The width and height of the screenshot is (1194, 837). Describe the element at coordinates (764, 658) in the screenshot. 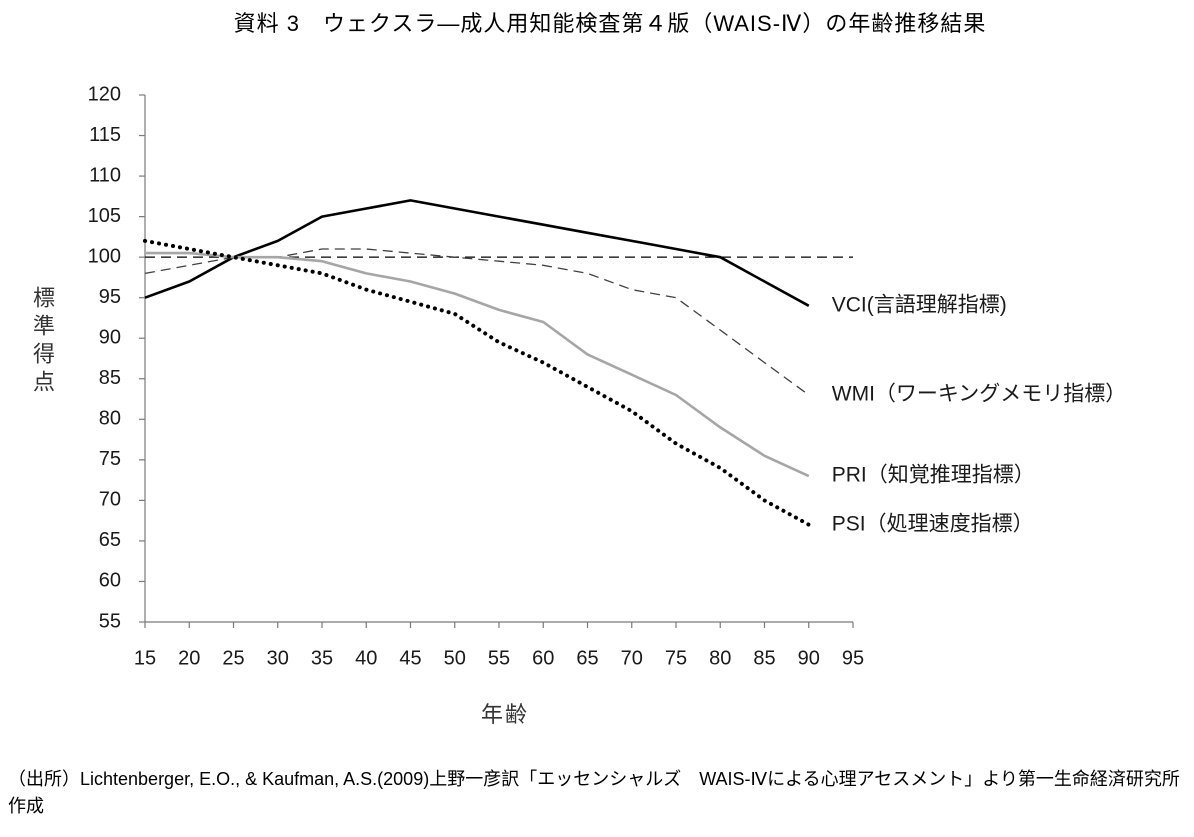

I see `x-tick-label: 85` at that location.